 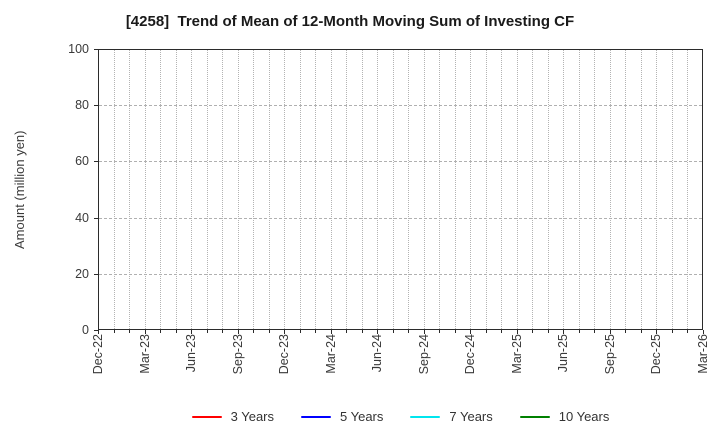 I want to click on legend-item-7-years: 7 Years, so click(x=451, y=417).